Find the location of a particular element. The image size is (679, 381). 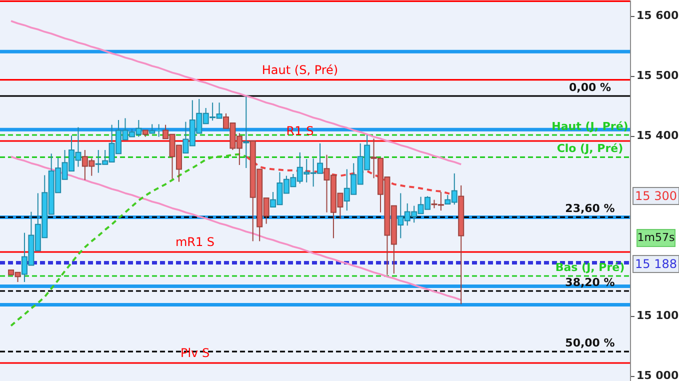

annotation: 23,60 % is located at coordinates (590, 209).